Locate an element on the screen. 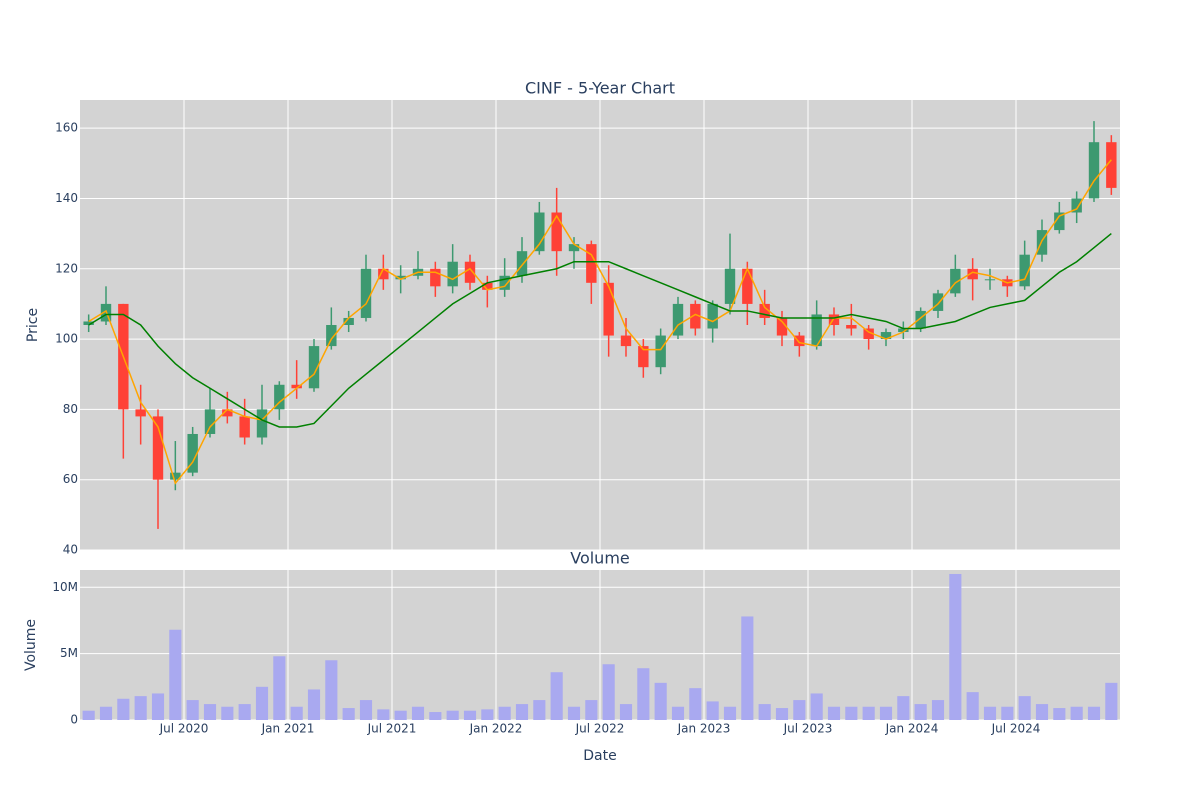 The height and width of the screenshot is (800, 1200). y-tick-label: 100 is located at coordinates (66, 339).